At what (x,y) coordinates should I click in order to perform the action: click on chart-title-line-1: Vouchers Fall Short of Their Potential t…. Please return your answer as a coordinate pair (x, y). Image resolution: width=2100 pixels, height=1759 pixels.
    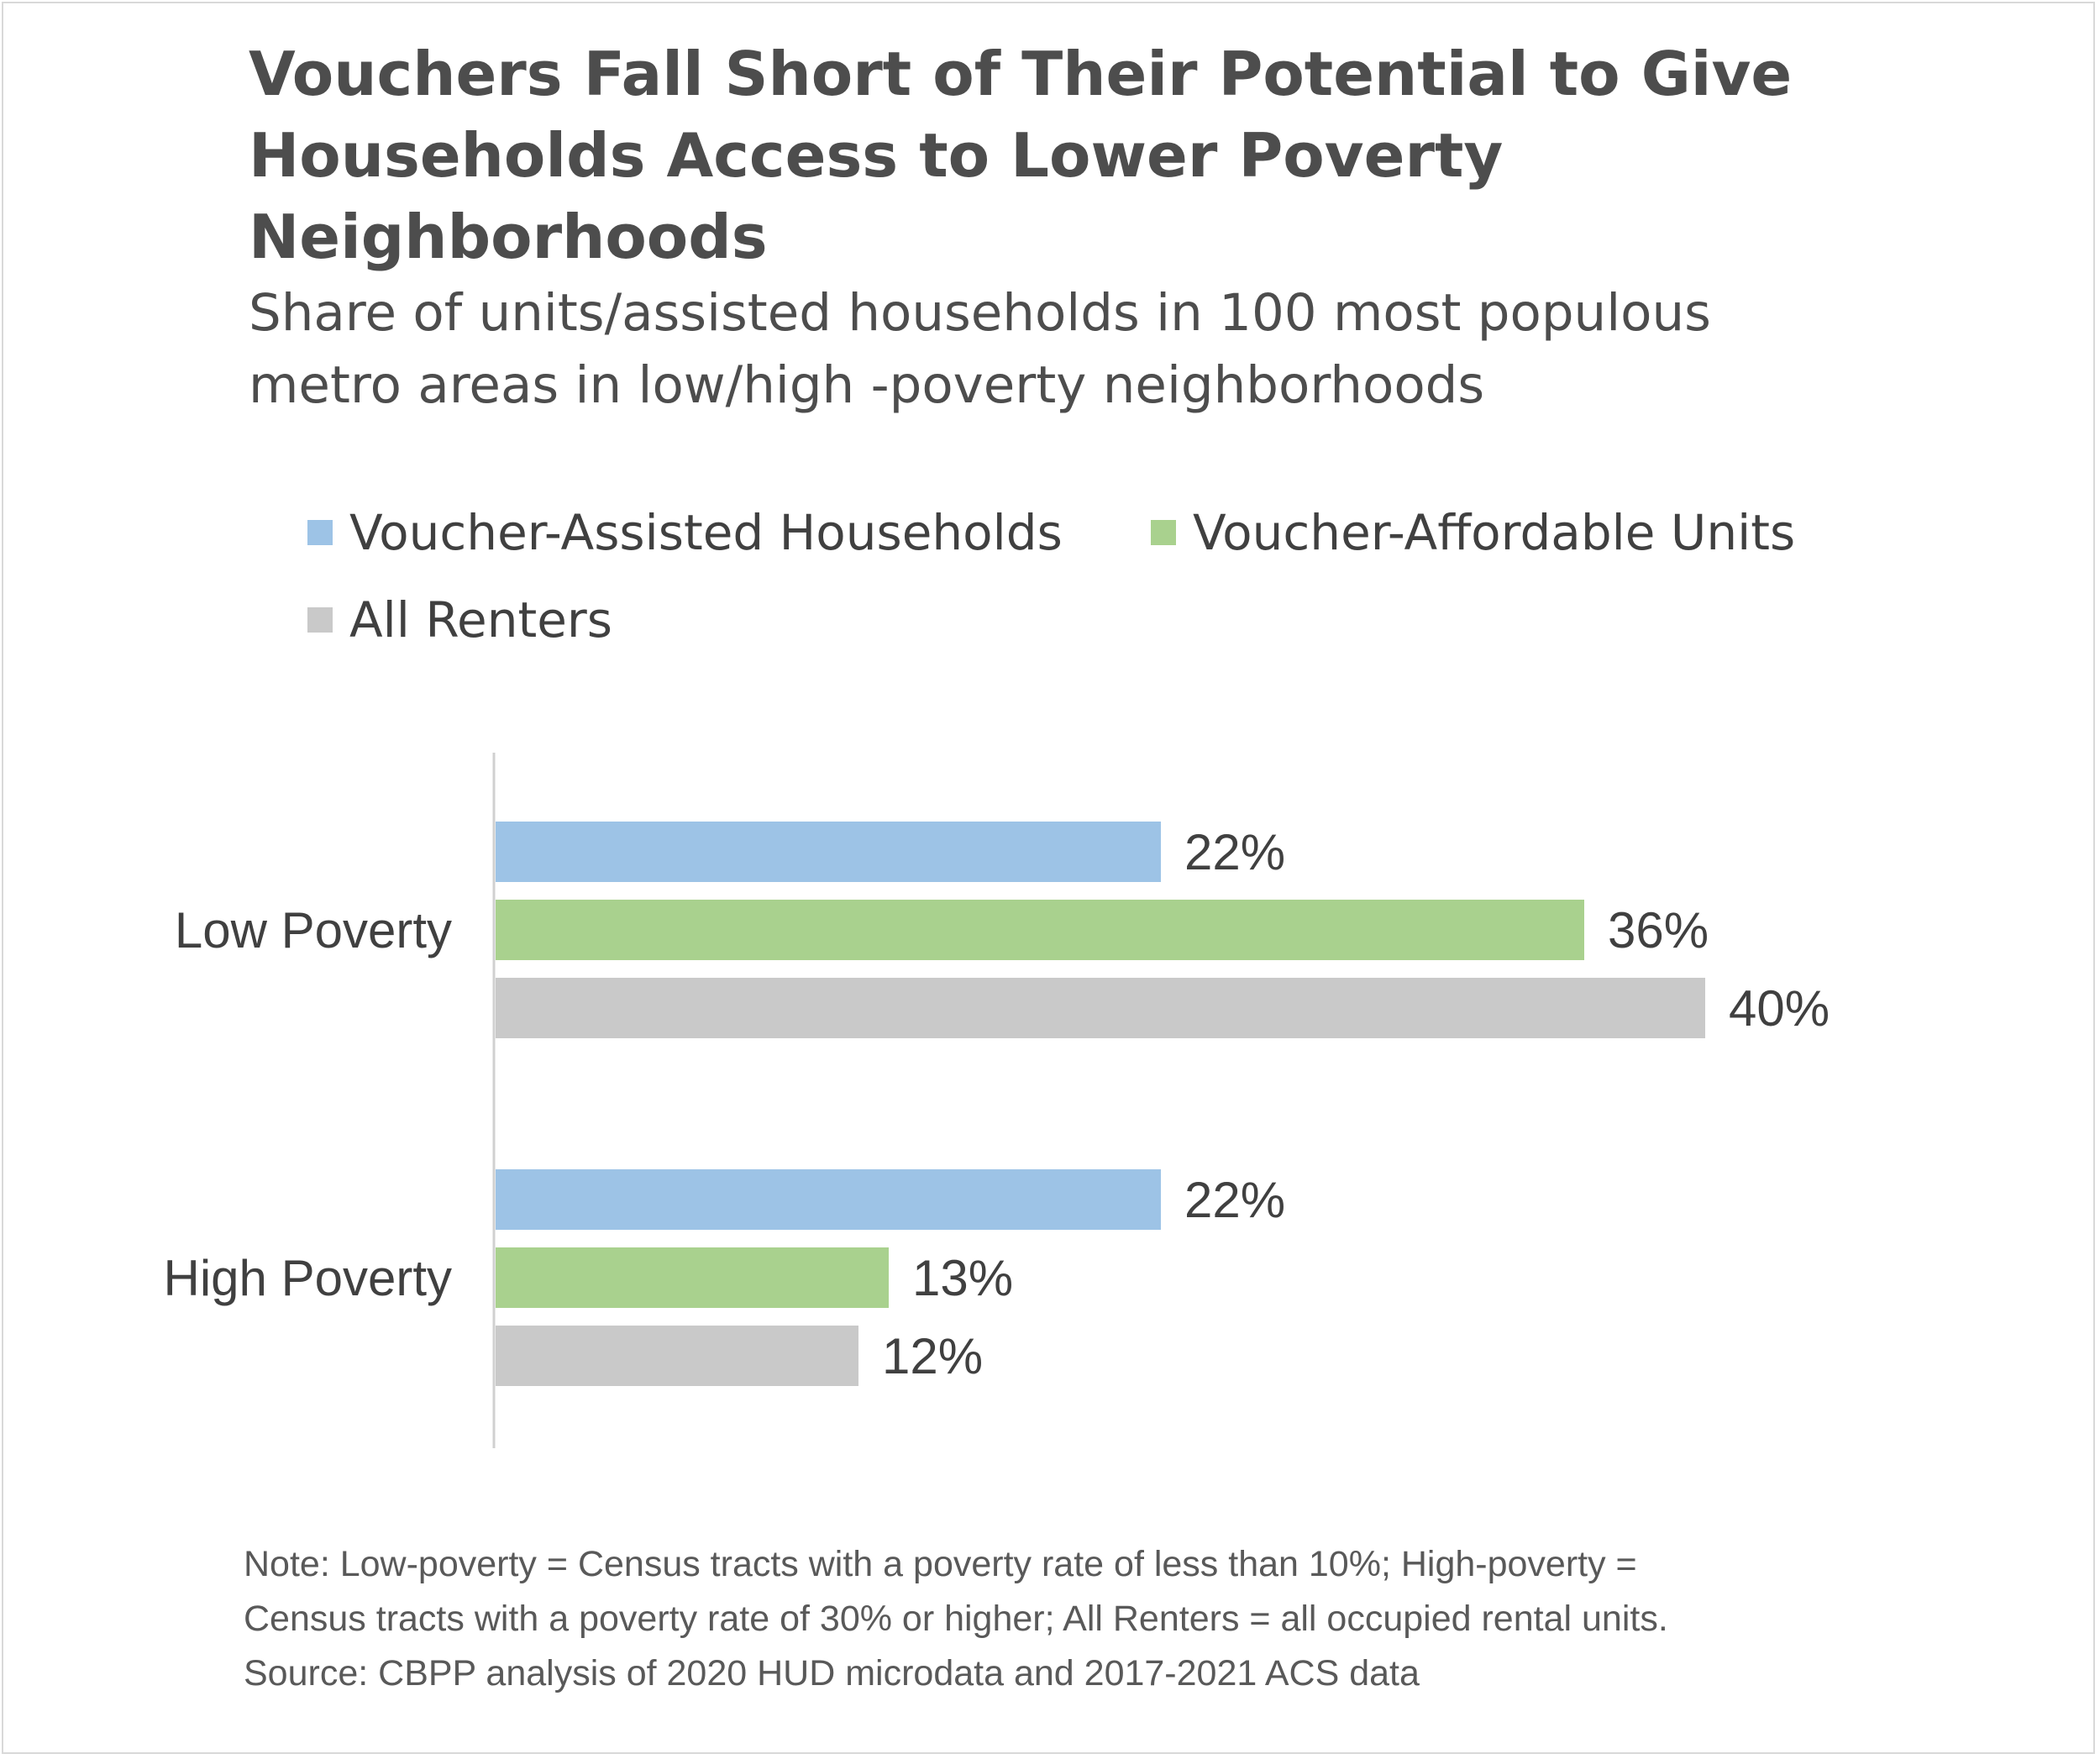
    Looking at the image, I should click on (1021, 74).